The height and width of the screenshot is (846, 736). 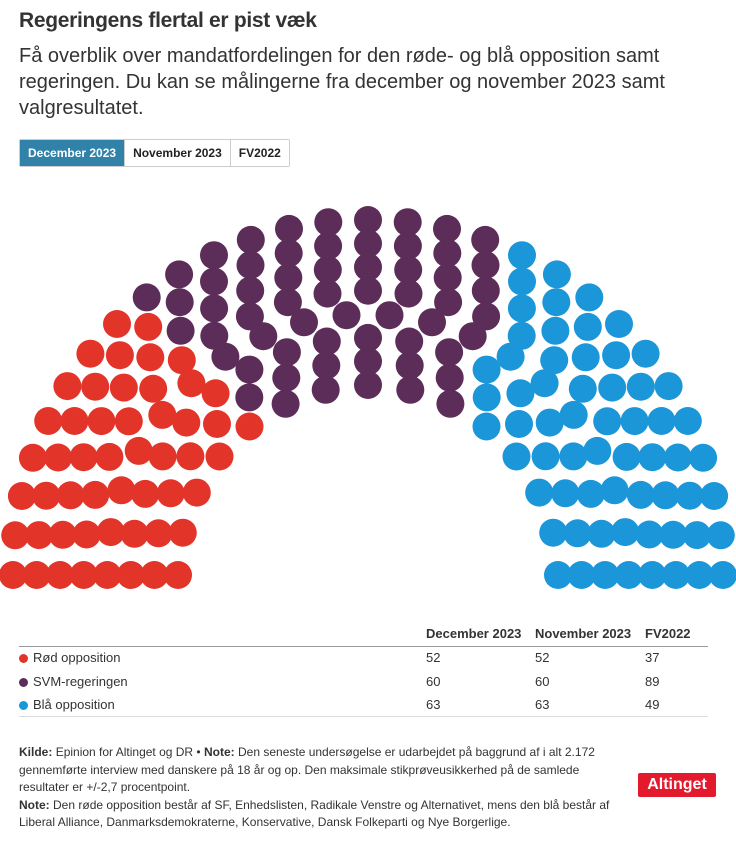 What do you see at coordinates (677, 785) in the screenshot?
I see `altinget-logo: Altinget` at bounding box center [677, 785].